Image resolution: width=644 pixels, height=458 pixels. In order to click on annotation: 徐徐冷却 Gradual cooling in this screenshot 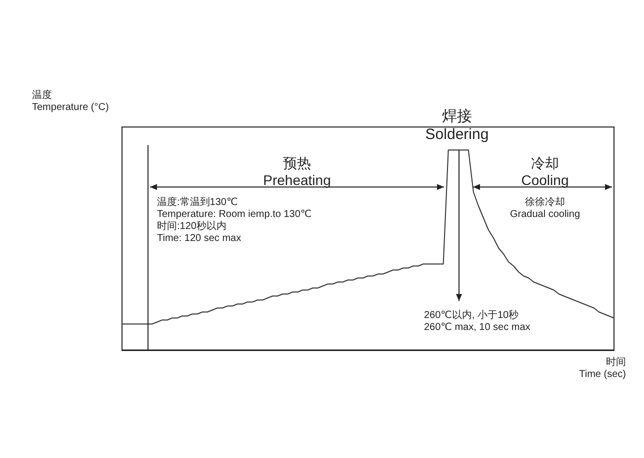, I will do `click(545, 209)`.